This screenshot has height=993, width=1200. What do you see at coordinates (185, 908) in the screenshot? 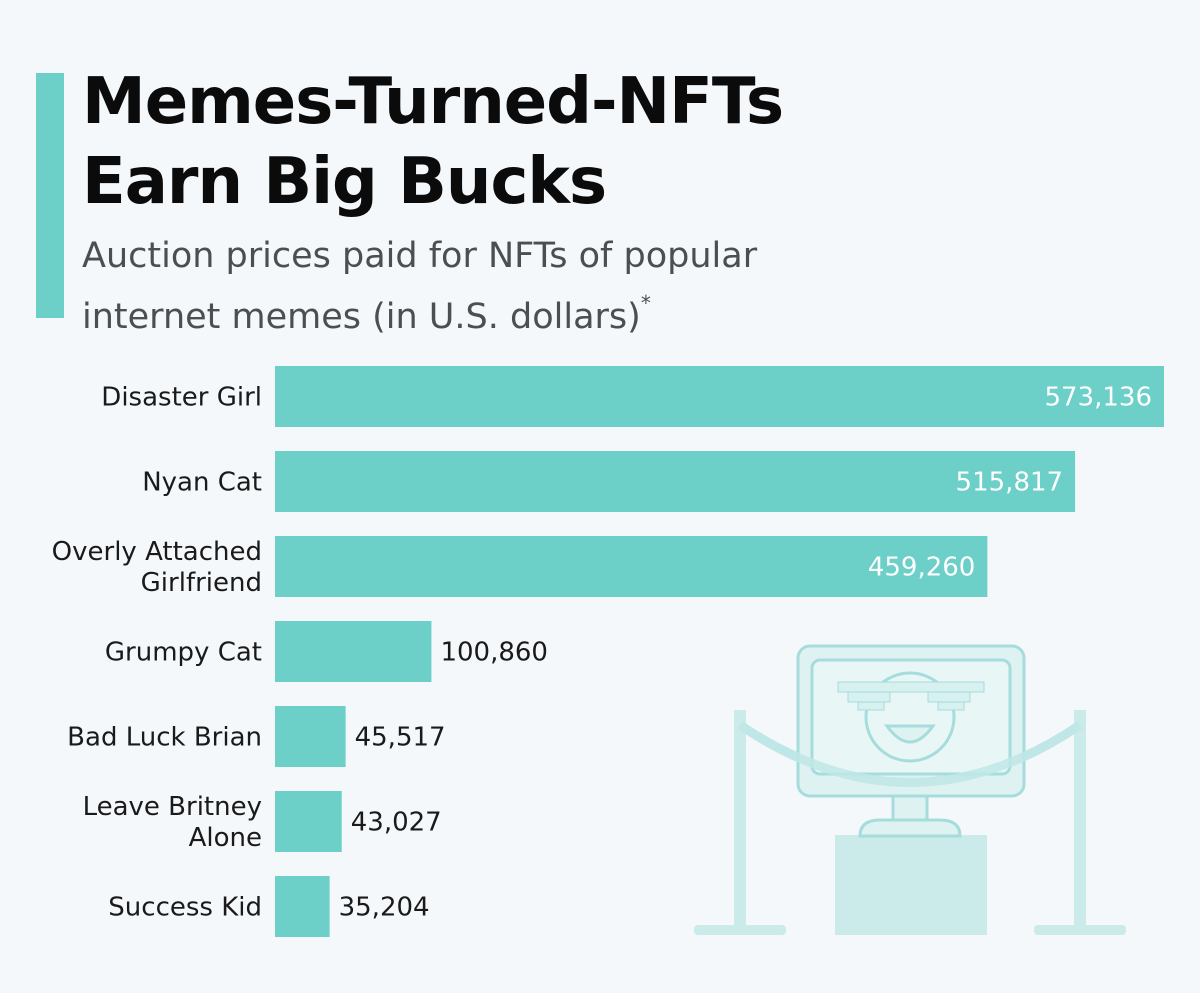
I see `category-label: Success Kid` at bounding box center [185, 908].